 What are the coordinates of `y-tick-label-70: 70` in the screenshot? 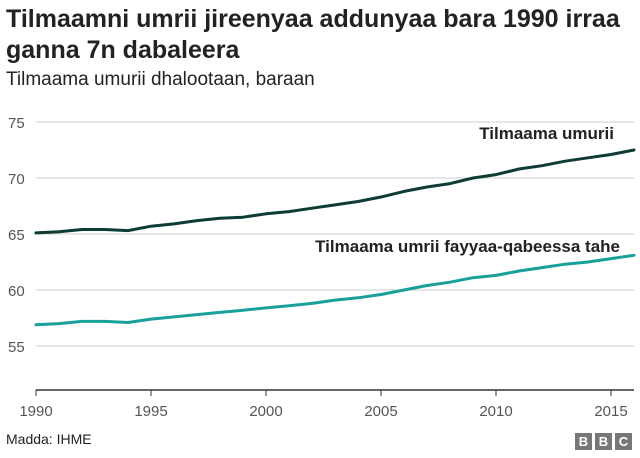 It's located at (16, 179).